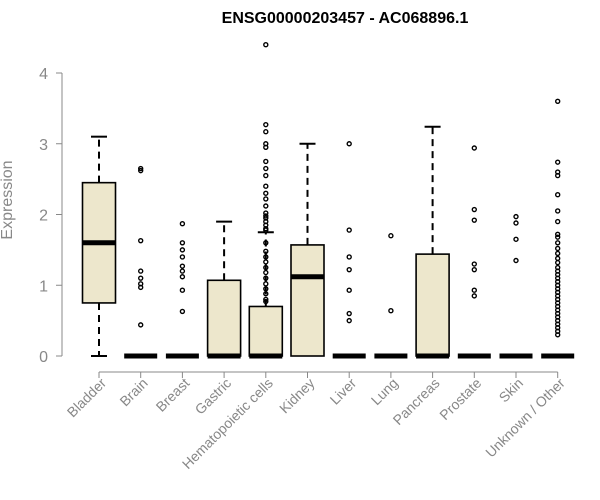 This screenshot has width=600, height=500. What do you see at coordinates (173, 395) in the screenshot?
I see `x-tick-label: Breast` at bounding box center [173, 395].